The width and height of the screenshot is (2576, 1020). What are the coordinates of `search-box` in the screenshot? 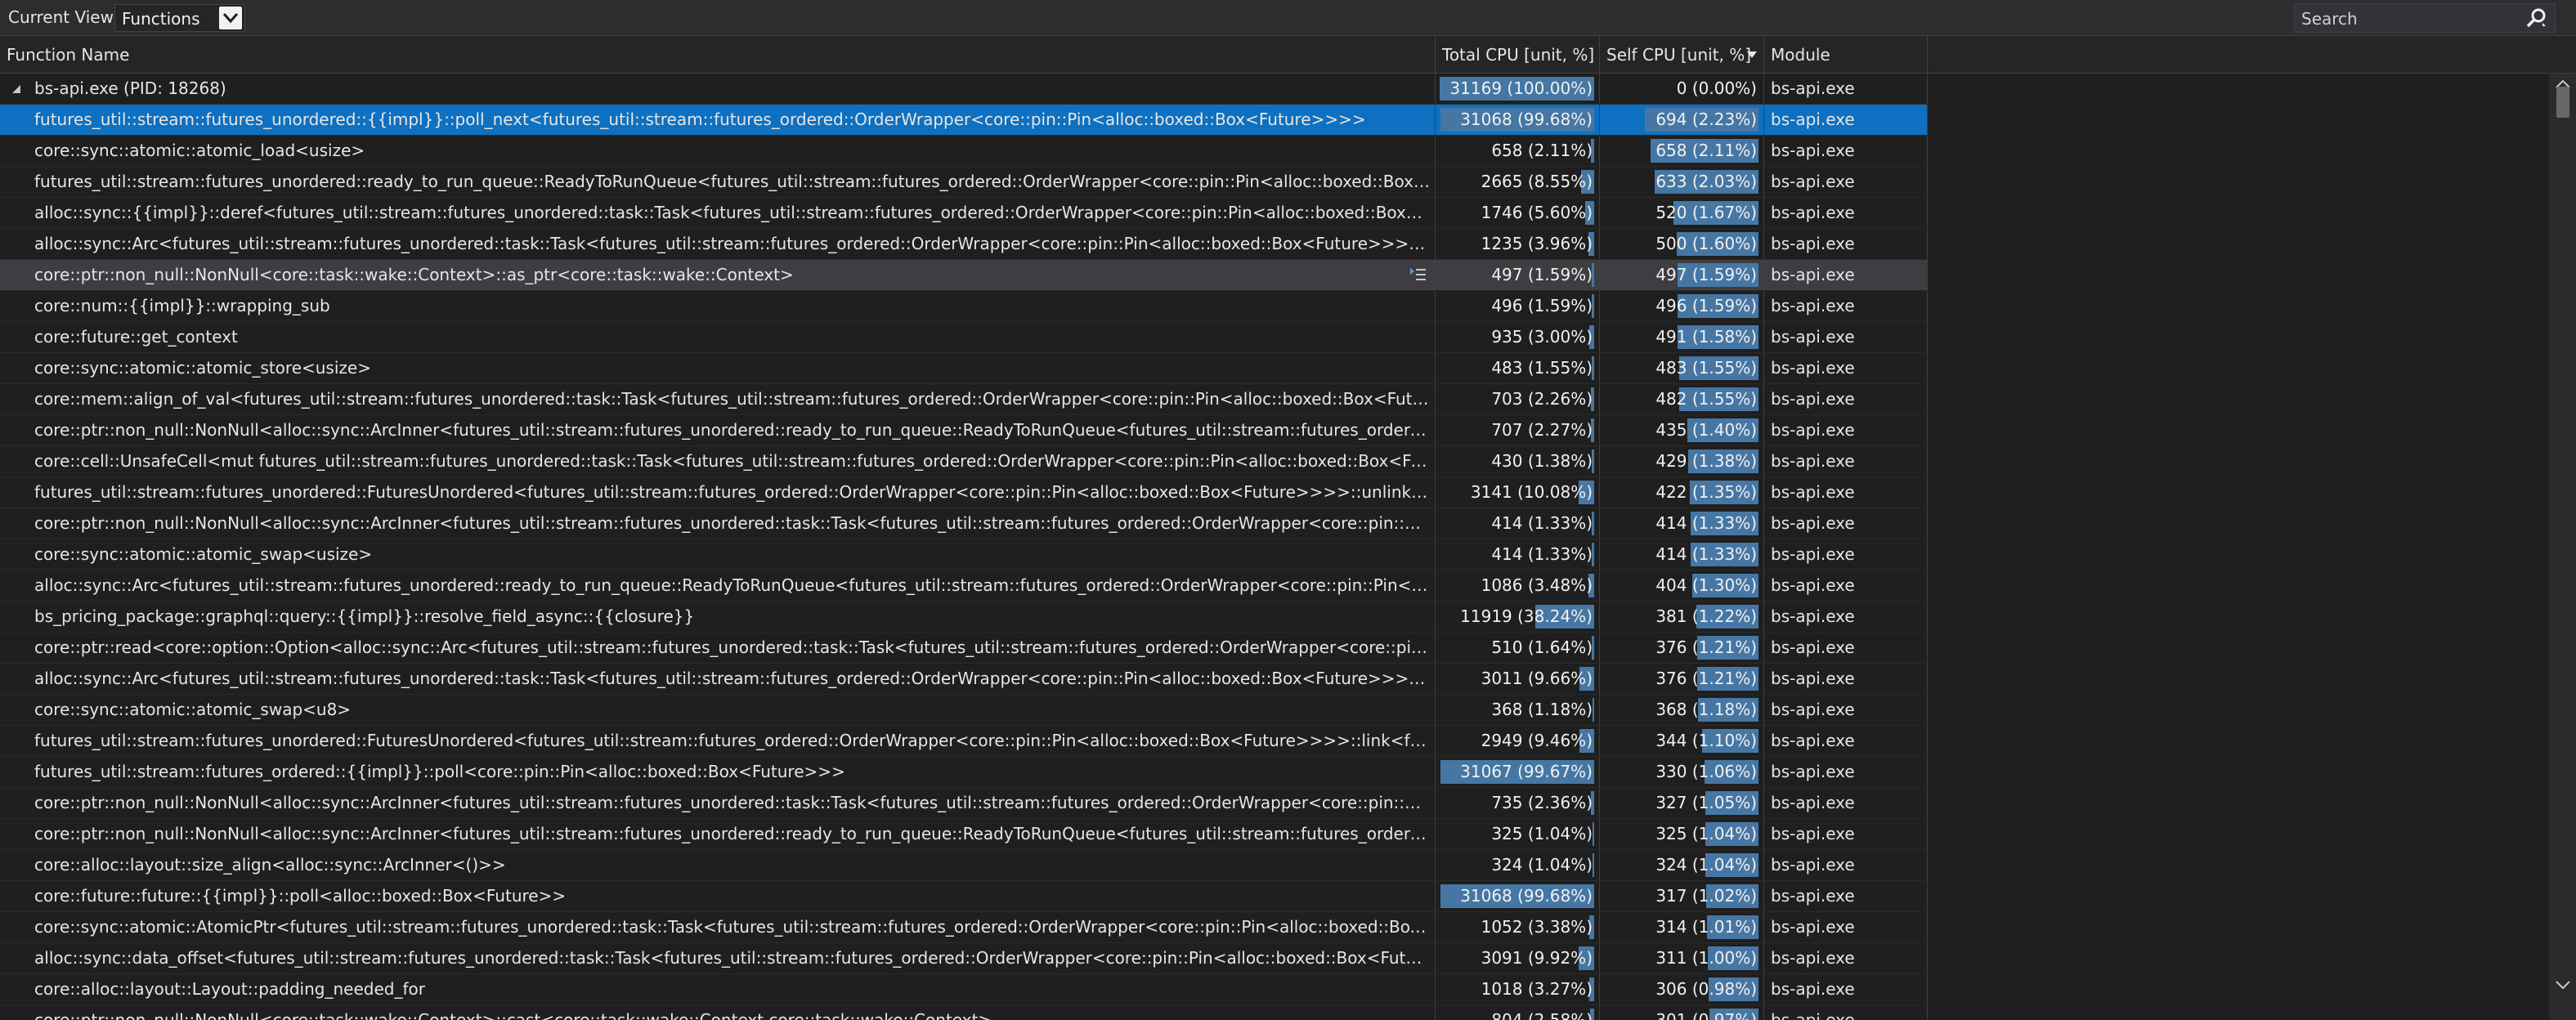 It's located at (2425, 18).